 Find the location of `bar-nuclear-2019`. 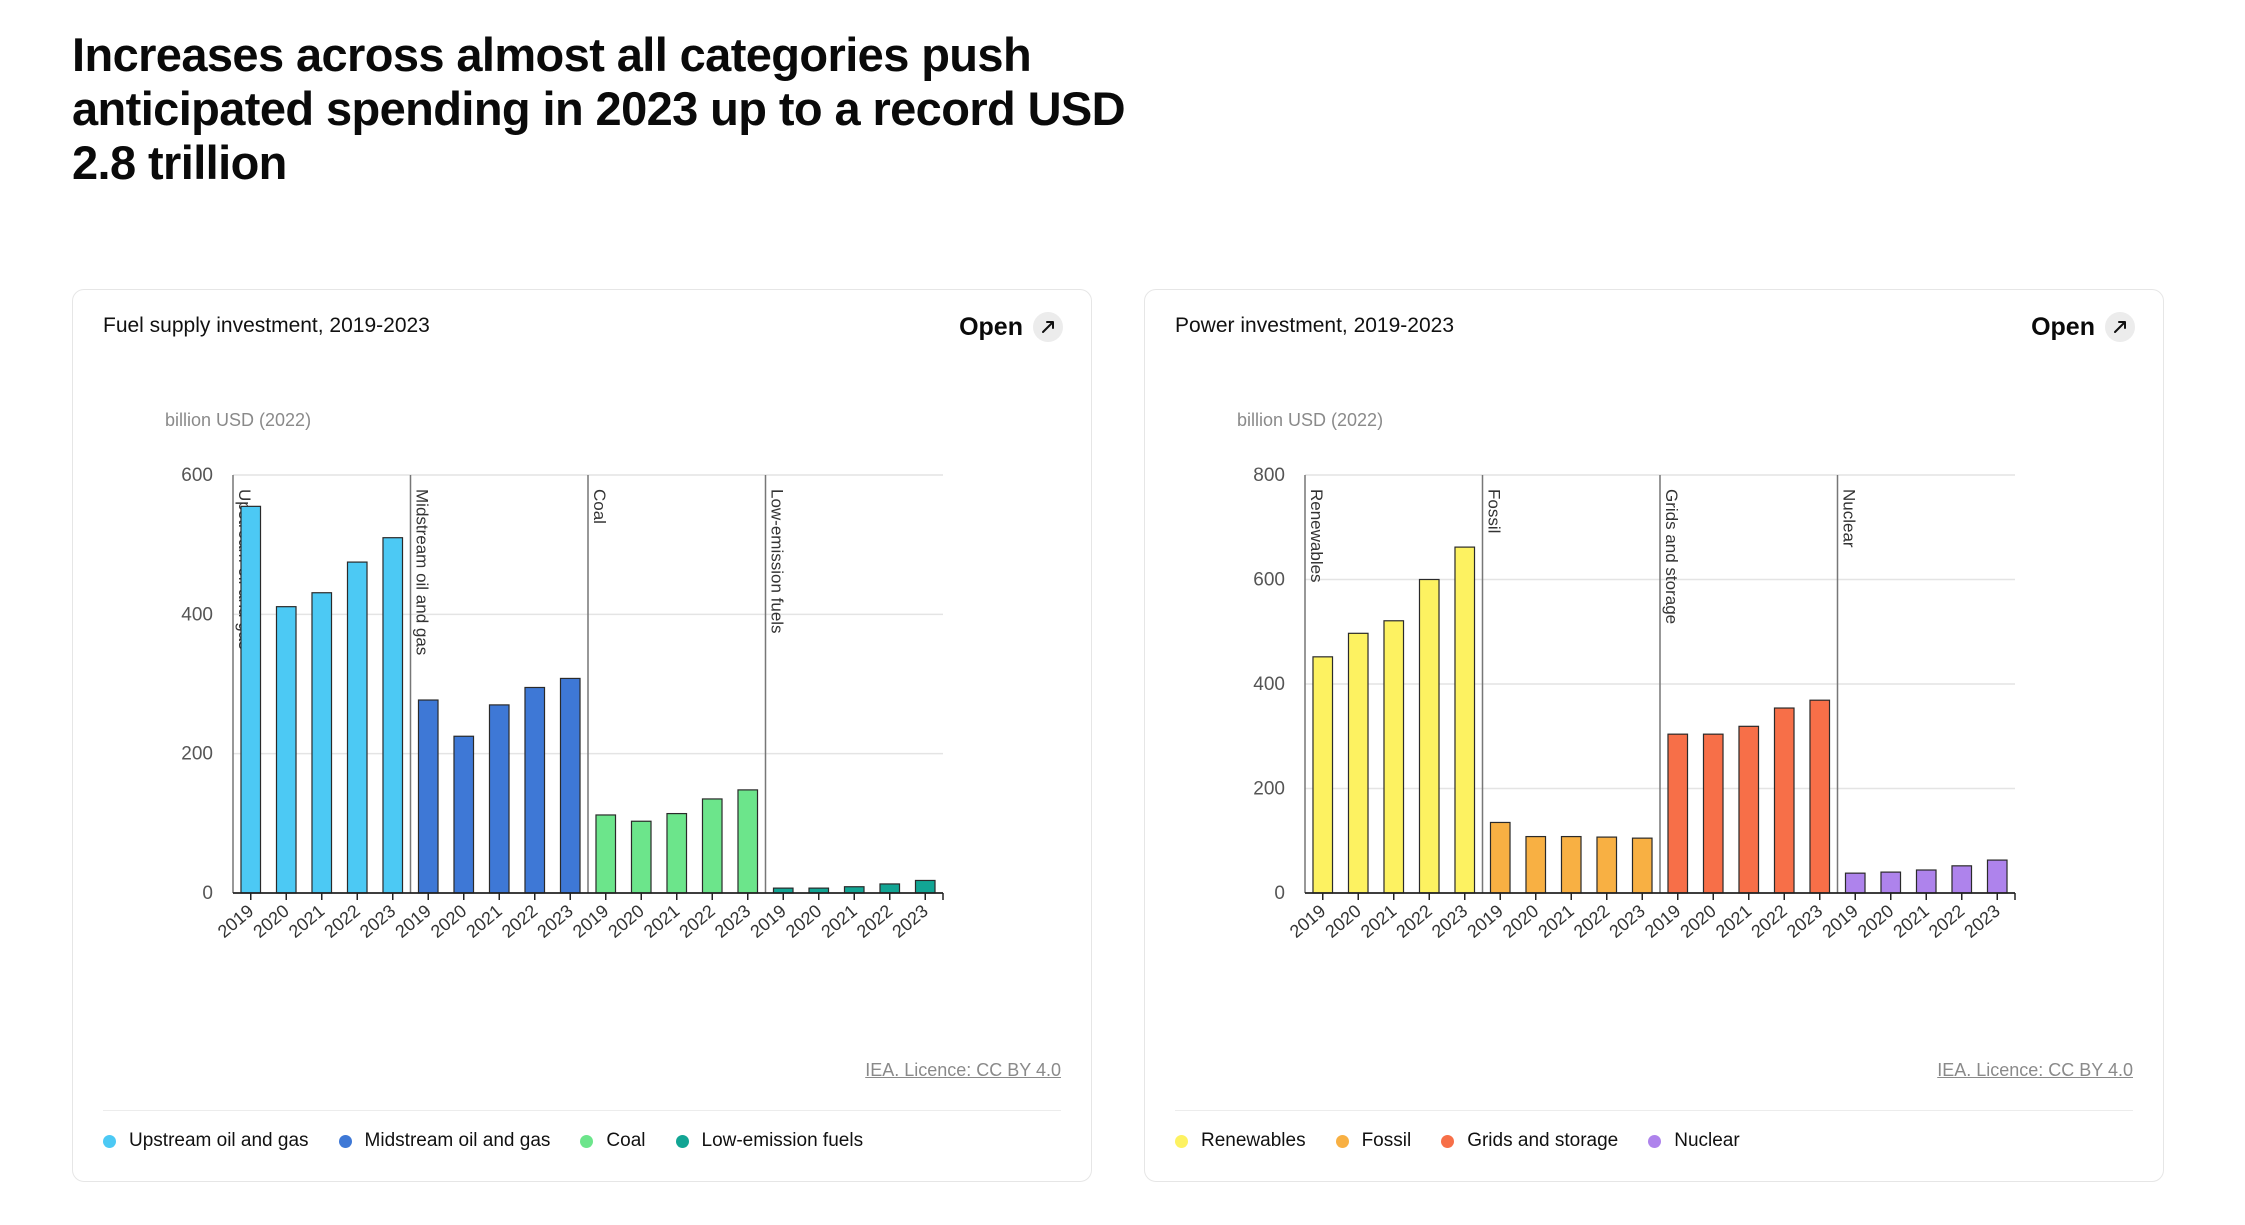

bar-nuclear-2019 is located at coordinates (1855, 883).